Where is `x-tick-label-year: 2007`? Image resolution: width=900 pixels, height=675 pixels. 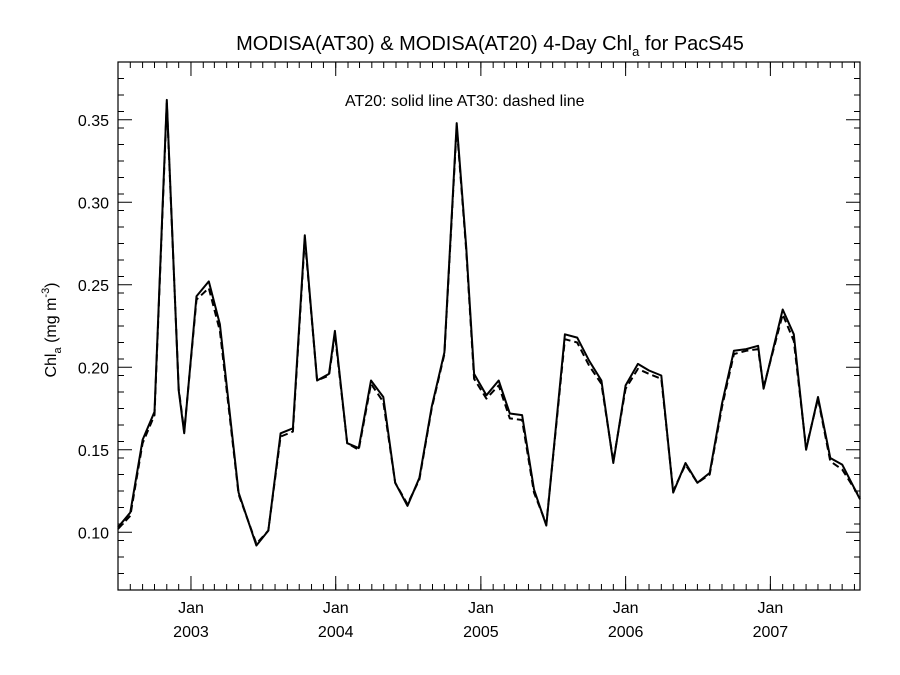
x-tick-label-year: 2007 is located at coordinates (771, 632).